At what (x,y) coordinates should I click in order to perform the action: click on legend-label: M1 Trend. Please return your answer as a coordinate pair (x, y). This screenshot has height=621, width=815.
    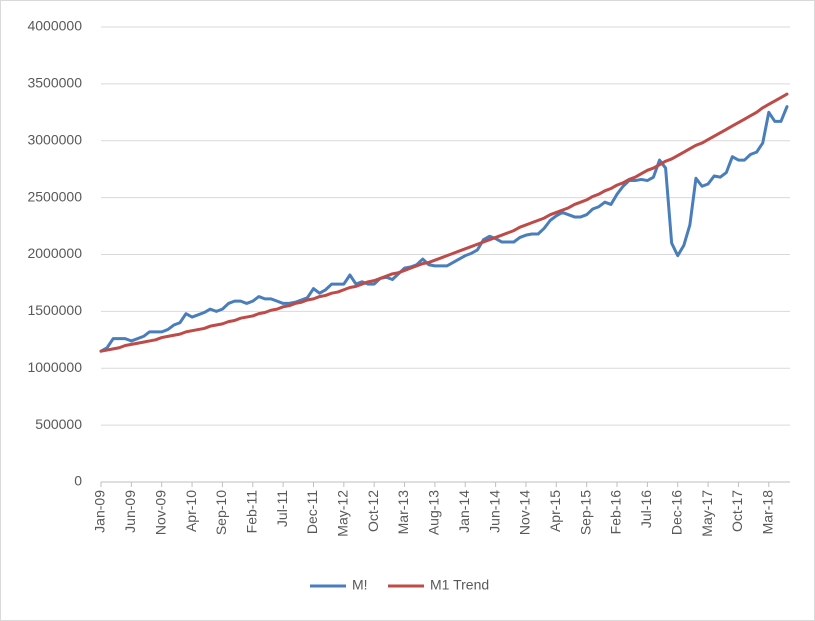
    Looking at the image, I should click on (459, 585).